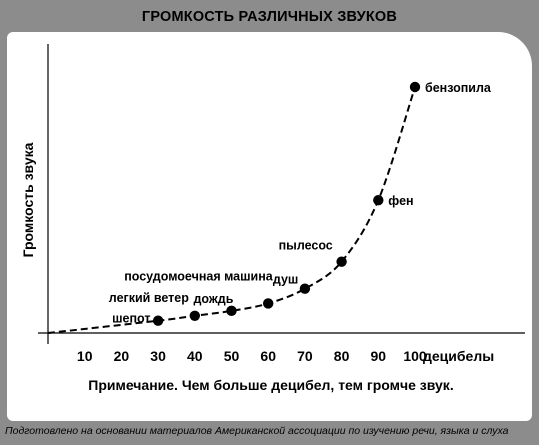  Describe the element at coordinates (195, 356) in the screenshot. I see `x-tick-label: 40` at that location.